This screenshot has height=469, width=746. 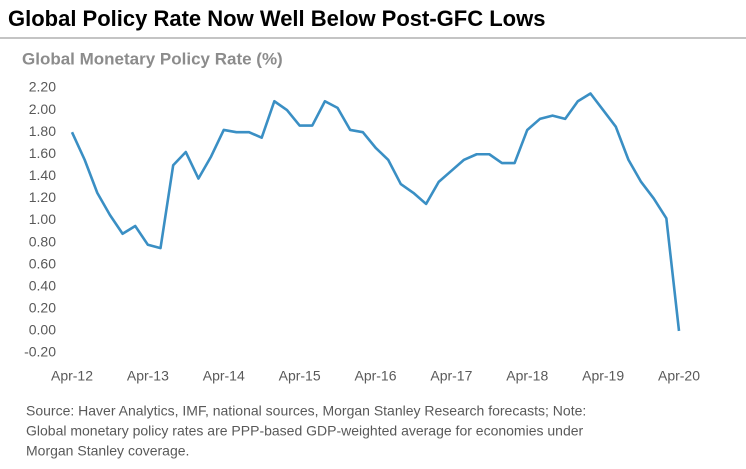 What do you see at coordinates (679, 376) in the screenshot?
I see `x-tick-label: Apr-20` at bounding box center [679, 376].